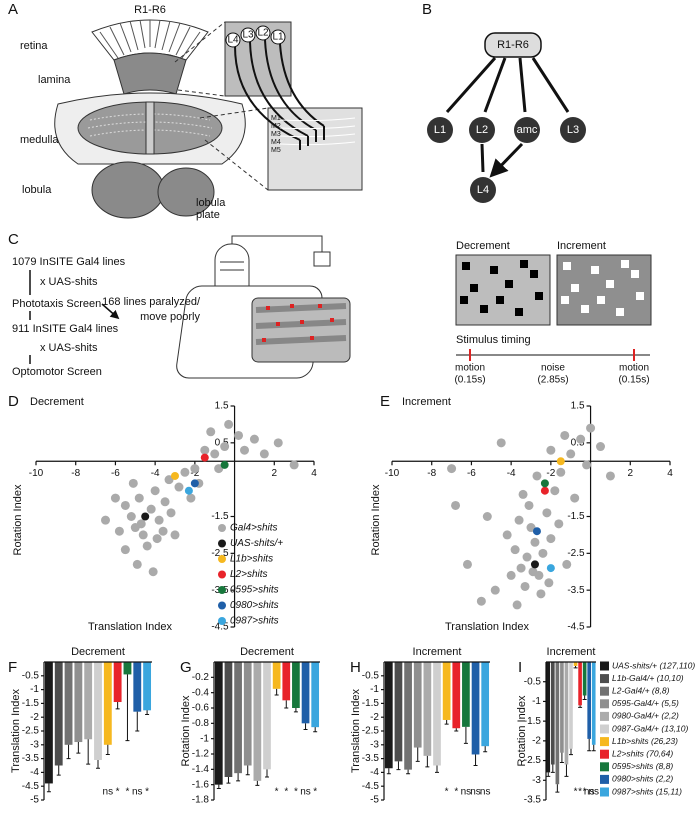  I want to click on legend-entry: L1b-Gal4/+ (10,10), so click(648, 678).